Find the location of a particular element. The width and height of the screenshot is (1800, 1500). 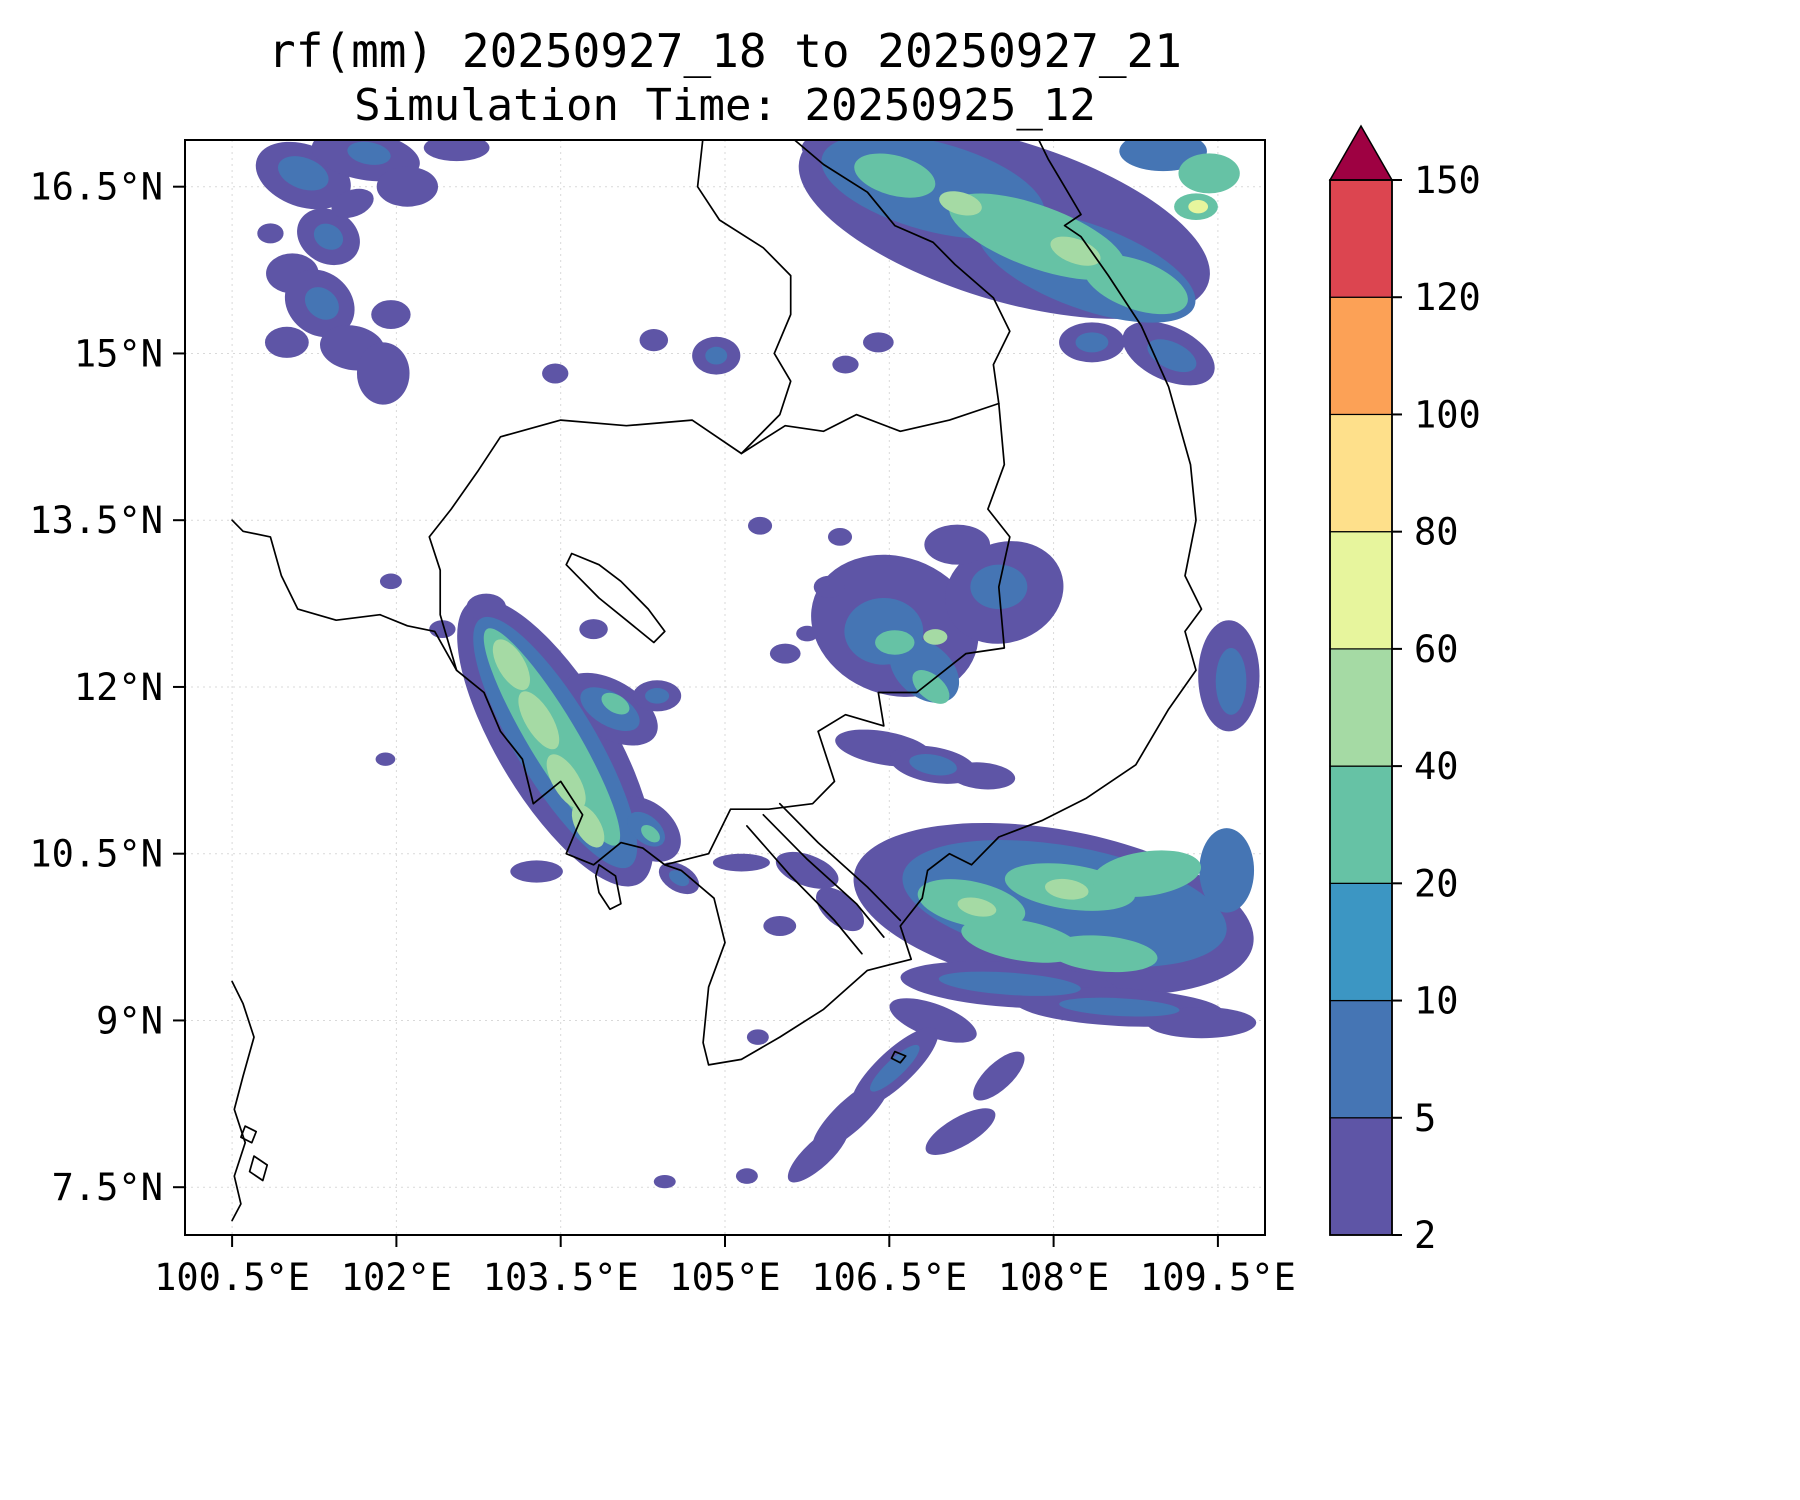

colorbar-tick-label: 60 is located at coordinates (1436, 649).